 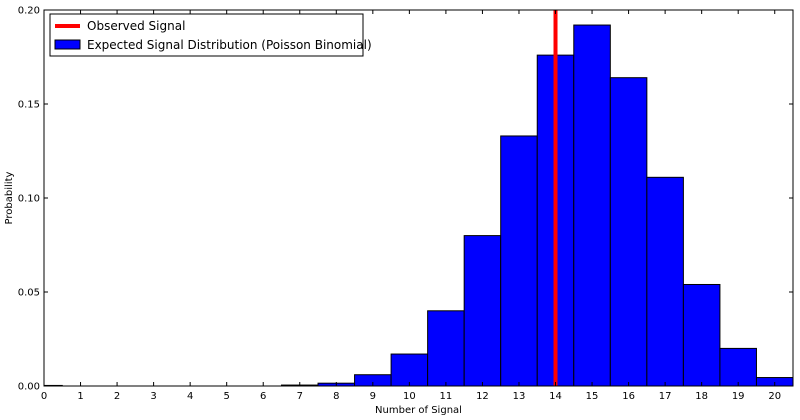 I want to click on x-tick-label-7: 7, so click(x=300, y=396).